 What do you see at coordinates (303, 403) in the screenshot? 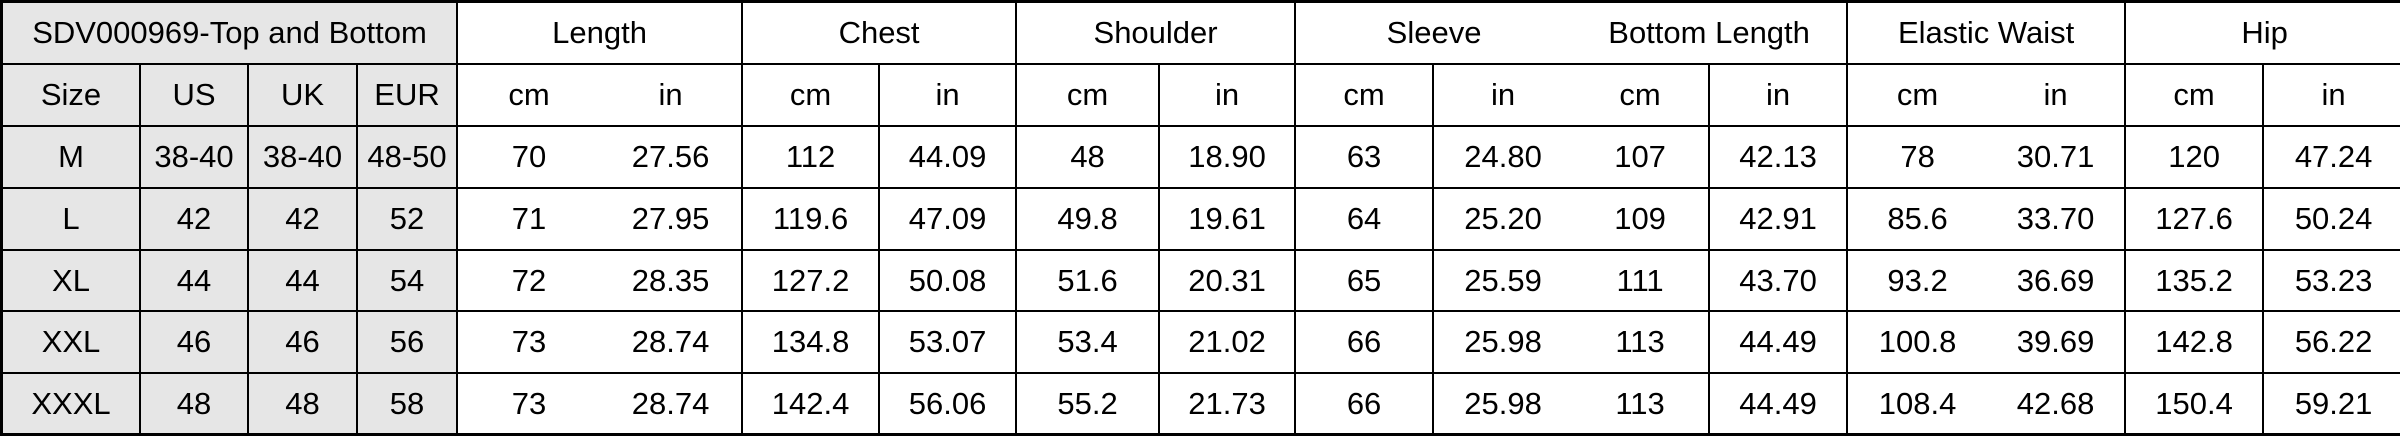
I see `uk-size-cell: 48` at bounding box center [303, 403].